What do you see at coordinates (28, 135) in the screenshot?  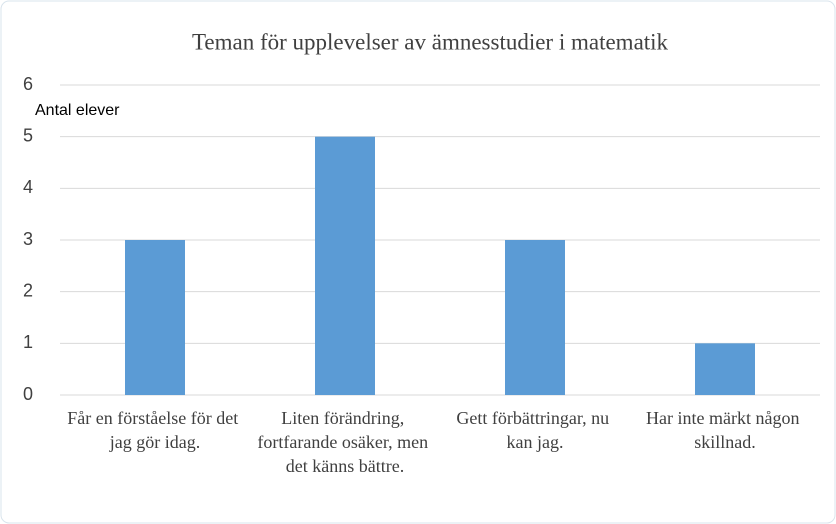 I see `y-tick-label: 5` at bounding box center [28, 135].